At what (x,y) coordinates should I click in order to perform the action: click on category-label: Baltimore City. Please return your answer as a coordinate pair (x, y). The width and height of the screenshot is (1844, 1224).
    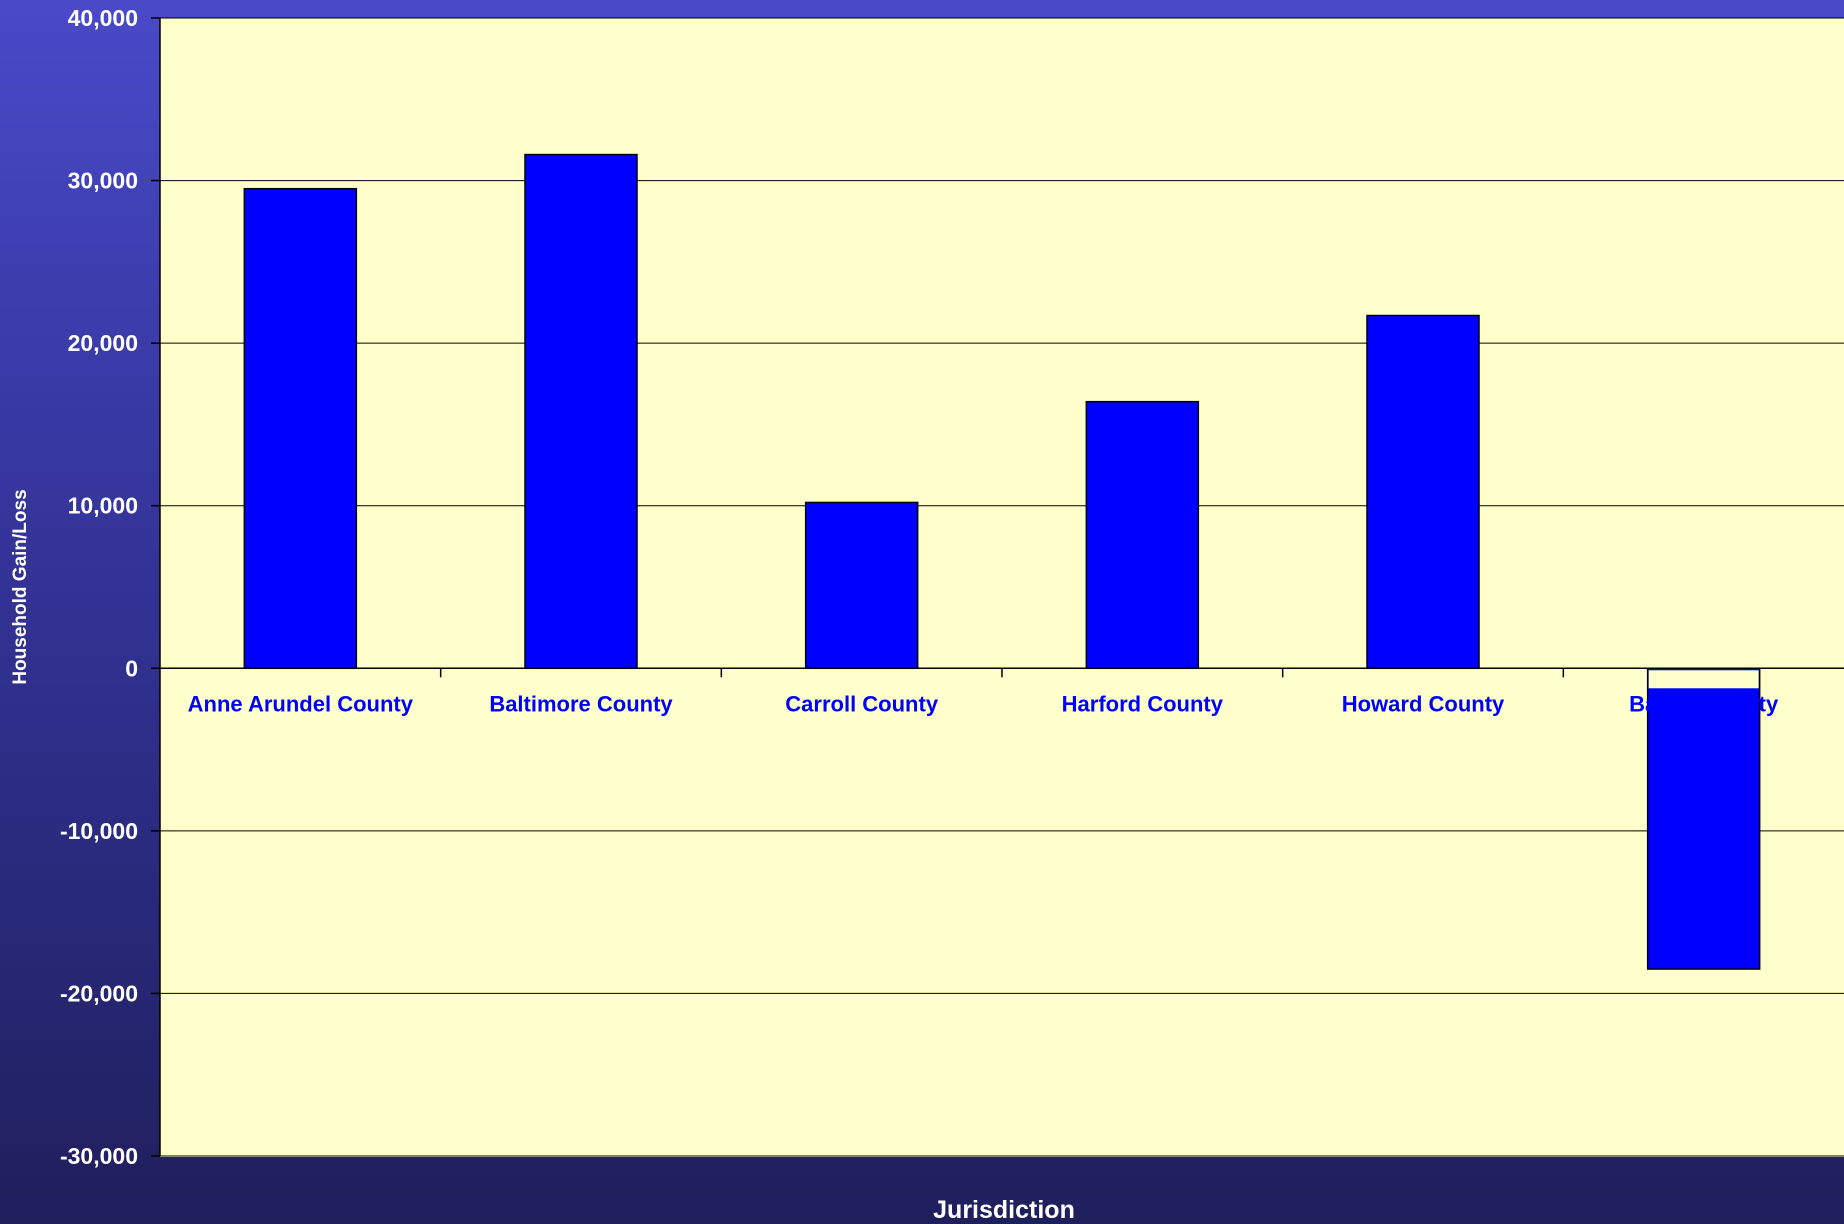
    Looking at the image, I should click on (1704, 703).